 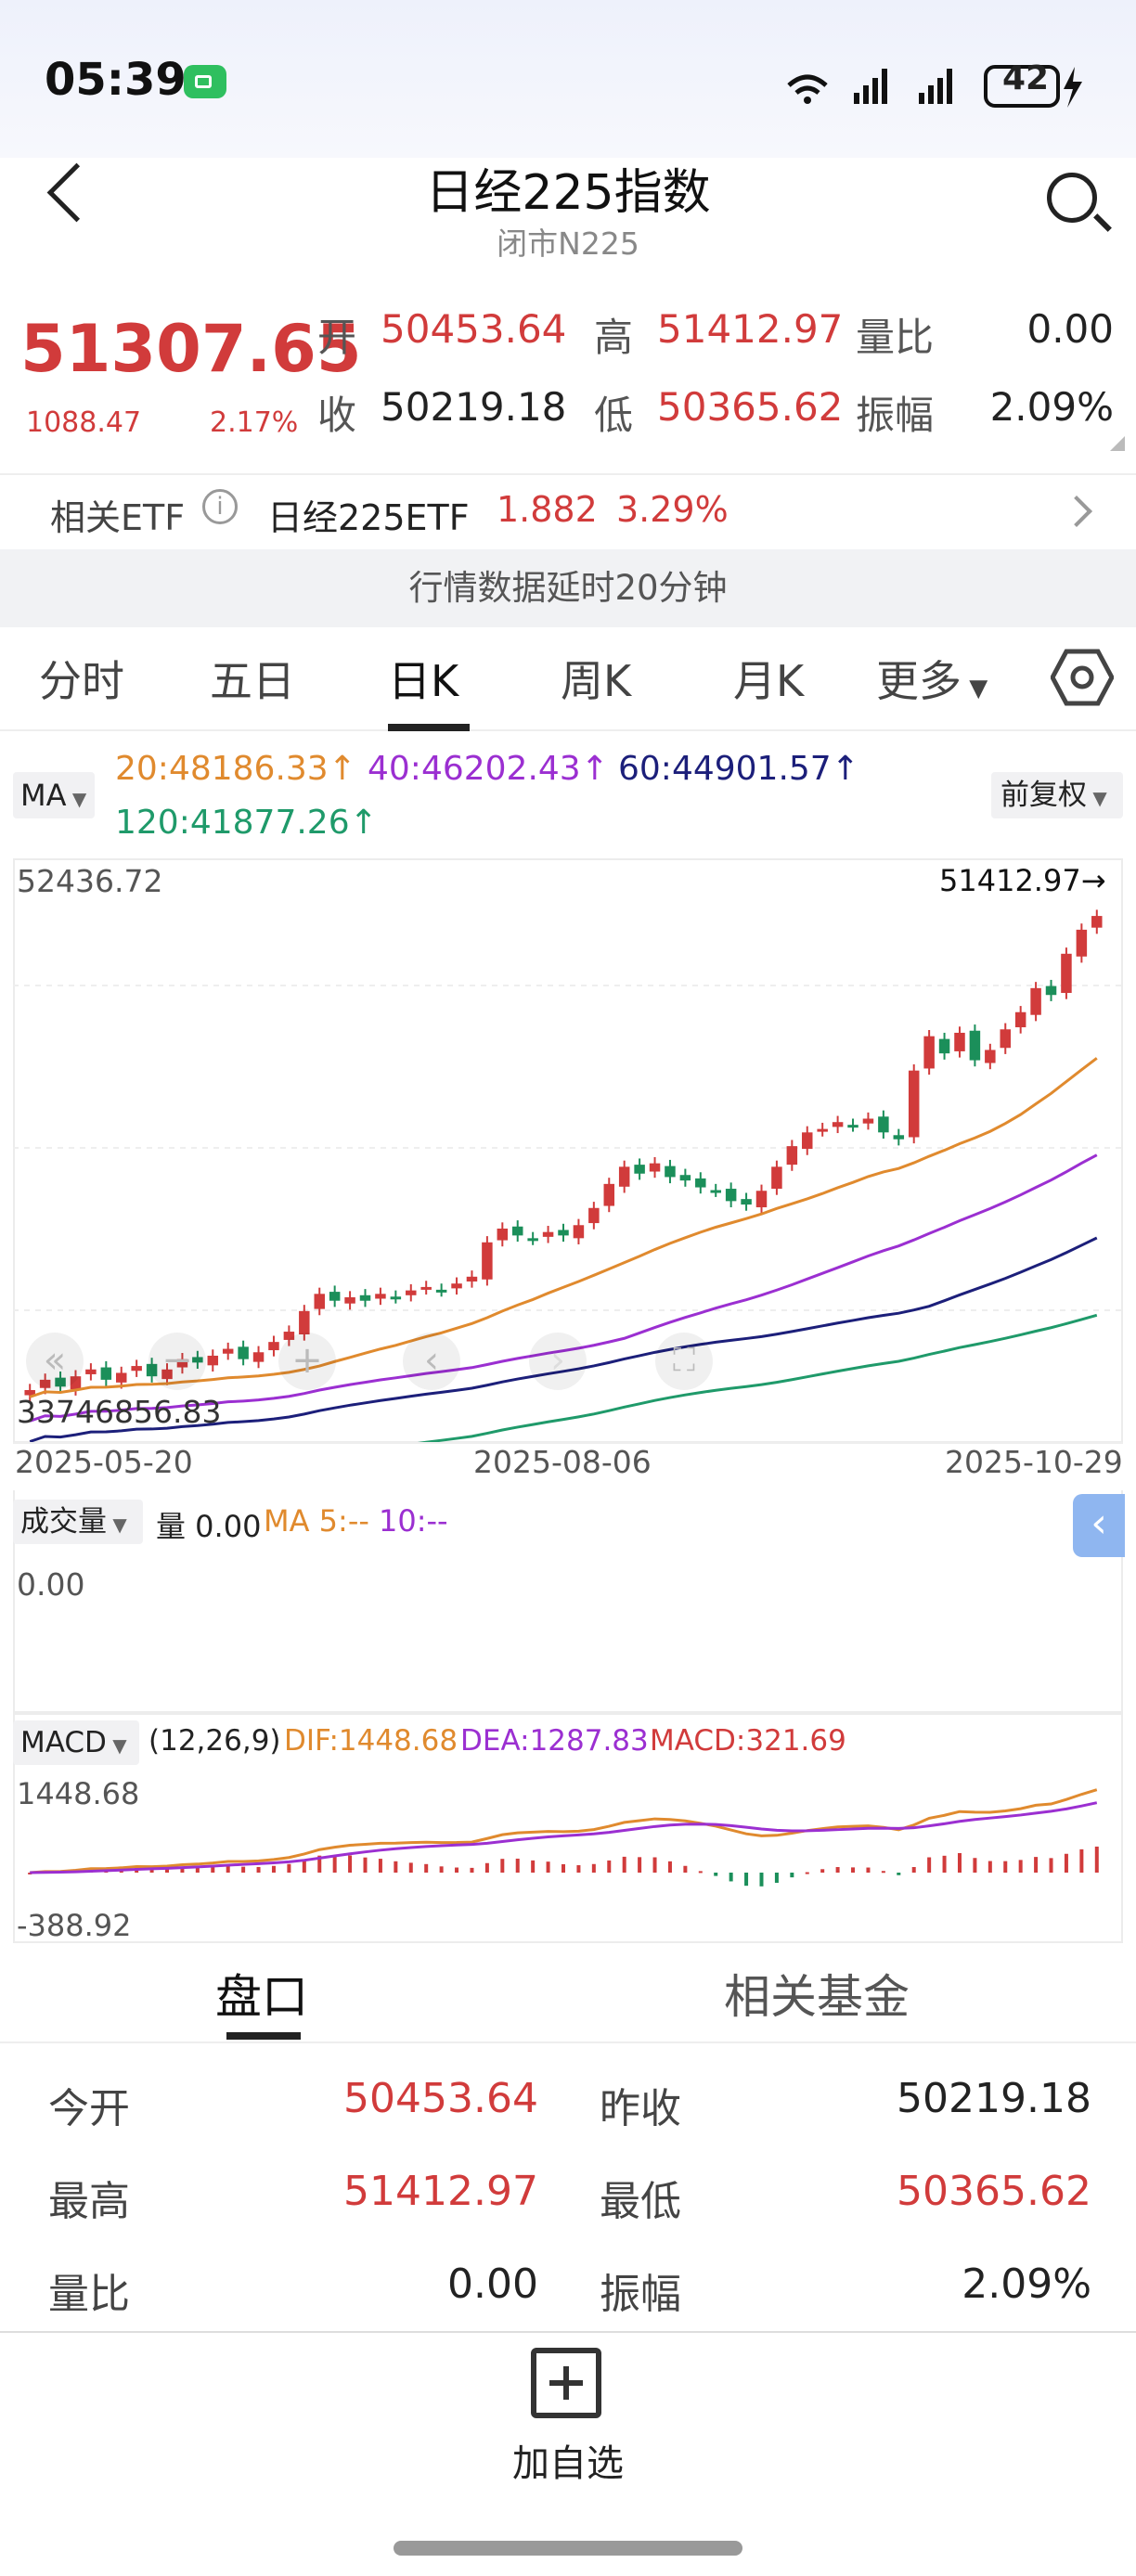 I want to click on macd-selector: MACD ▼, so click(x=76, y=1743).